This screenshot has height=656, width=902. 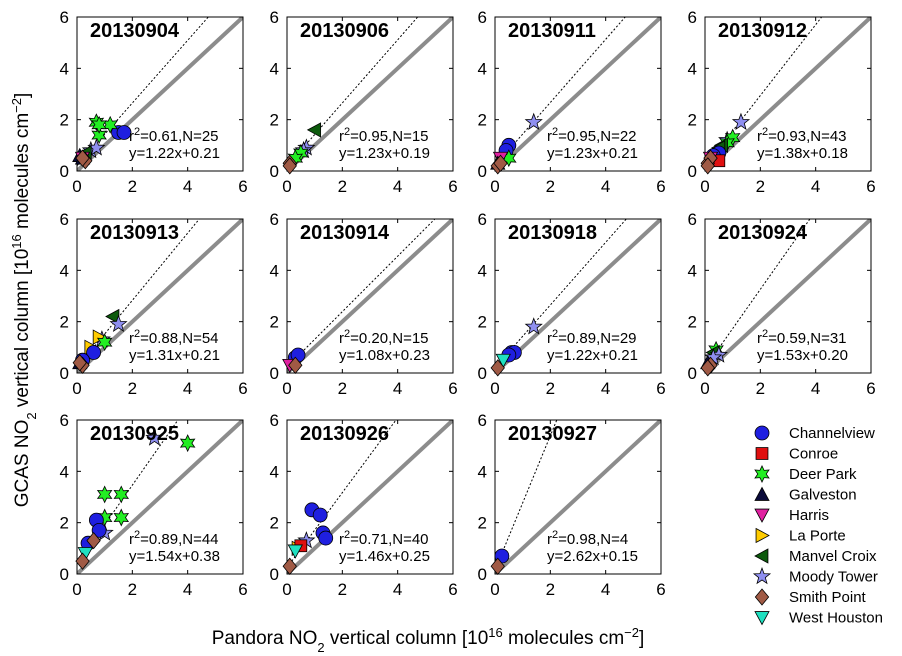 What do you see at coordinates (802, 355) in the screenshot?
I see `panel-fit: y=1.53x+0.20` at bounding box center [802, 355].